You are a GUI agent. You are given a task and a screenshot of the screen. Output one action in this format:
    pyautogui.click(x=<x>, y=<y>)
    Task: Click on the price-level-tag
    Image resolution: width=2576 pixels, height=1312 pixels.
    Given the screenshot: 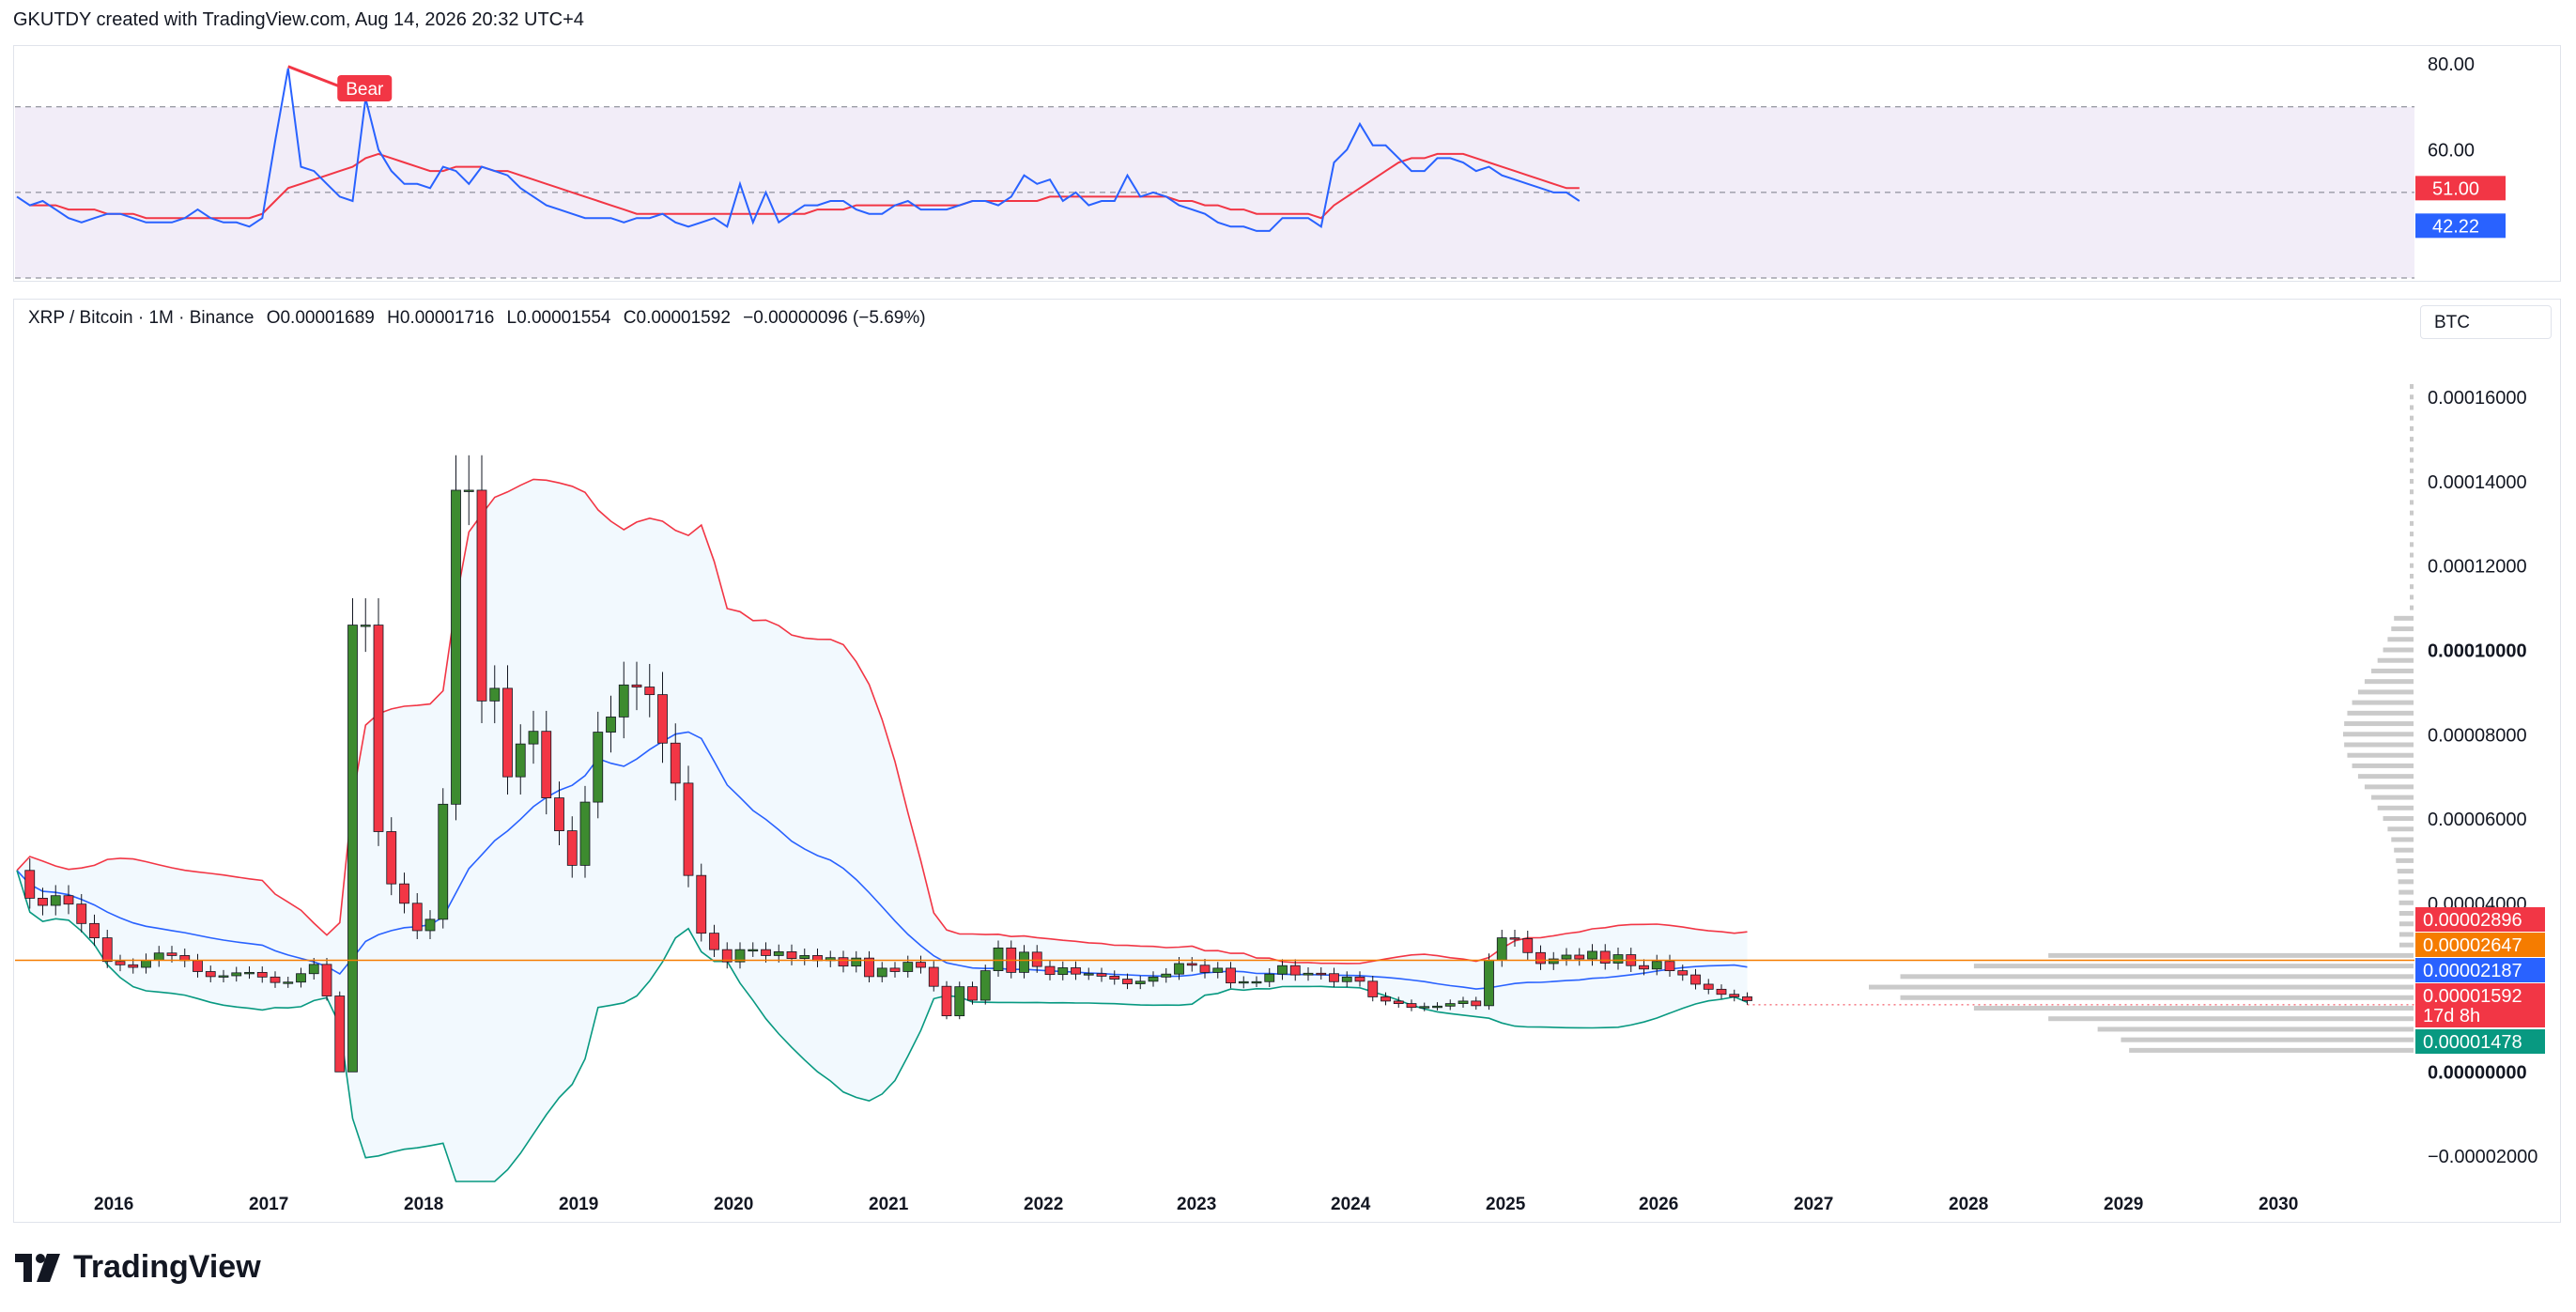 What is the action you would take?
    pyautogui.click(x=2480, y=1005)
    